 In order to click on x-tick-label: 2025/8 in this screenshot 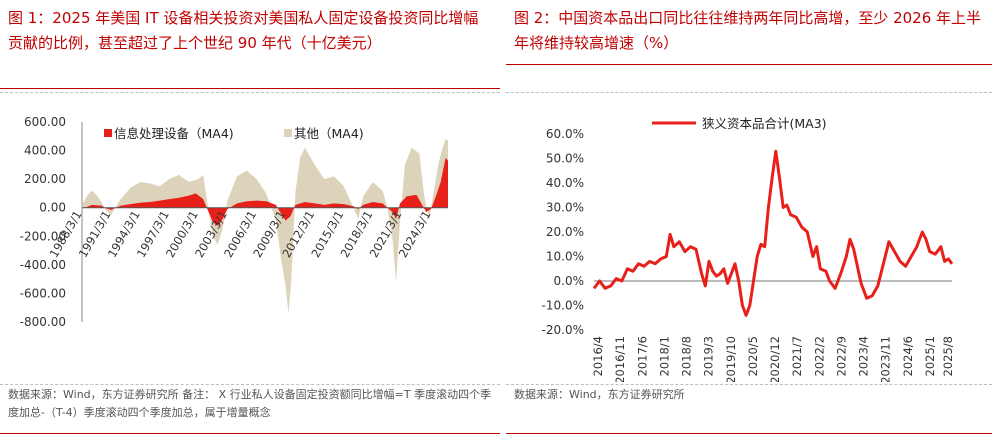, I will do `click(948, 356)`.